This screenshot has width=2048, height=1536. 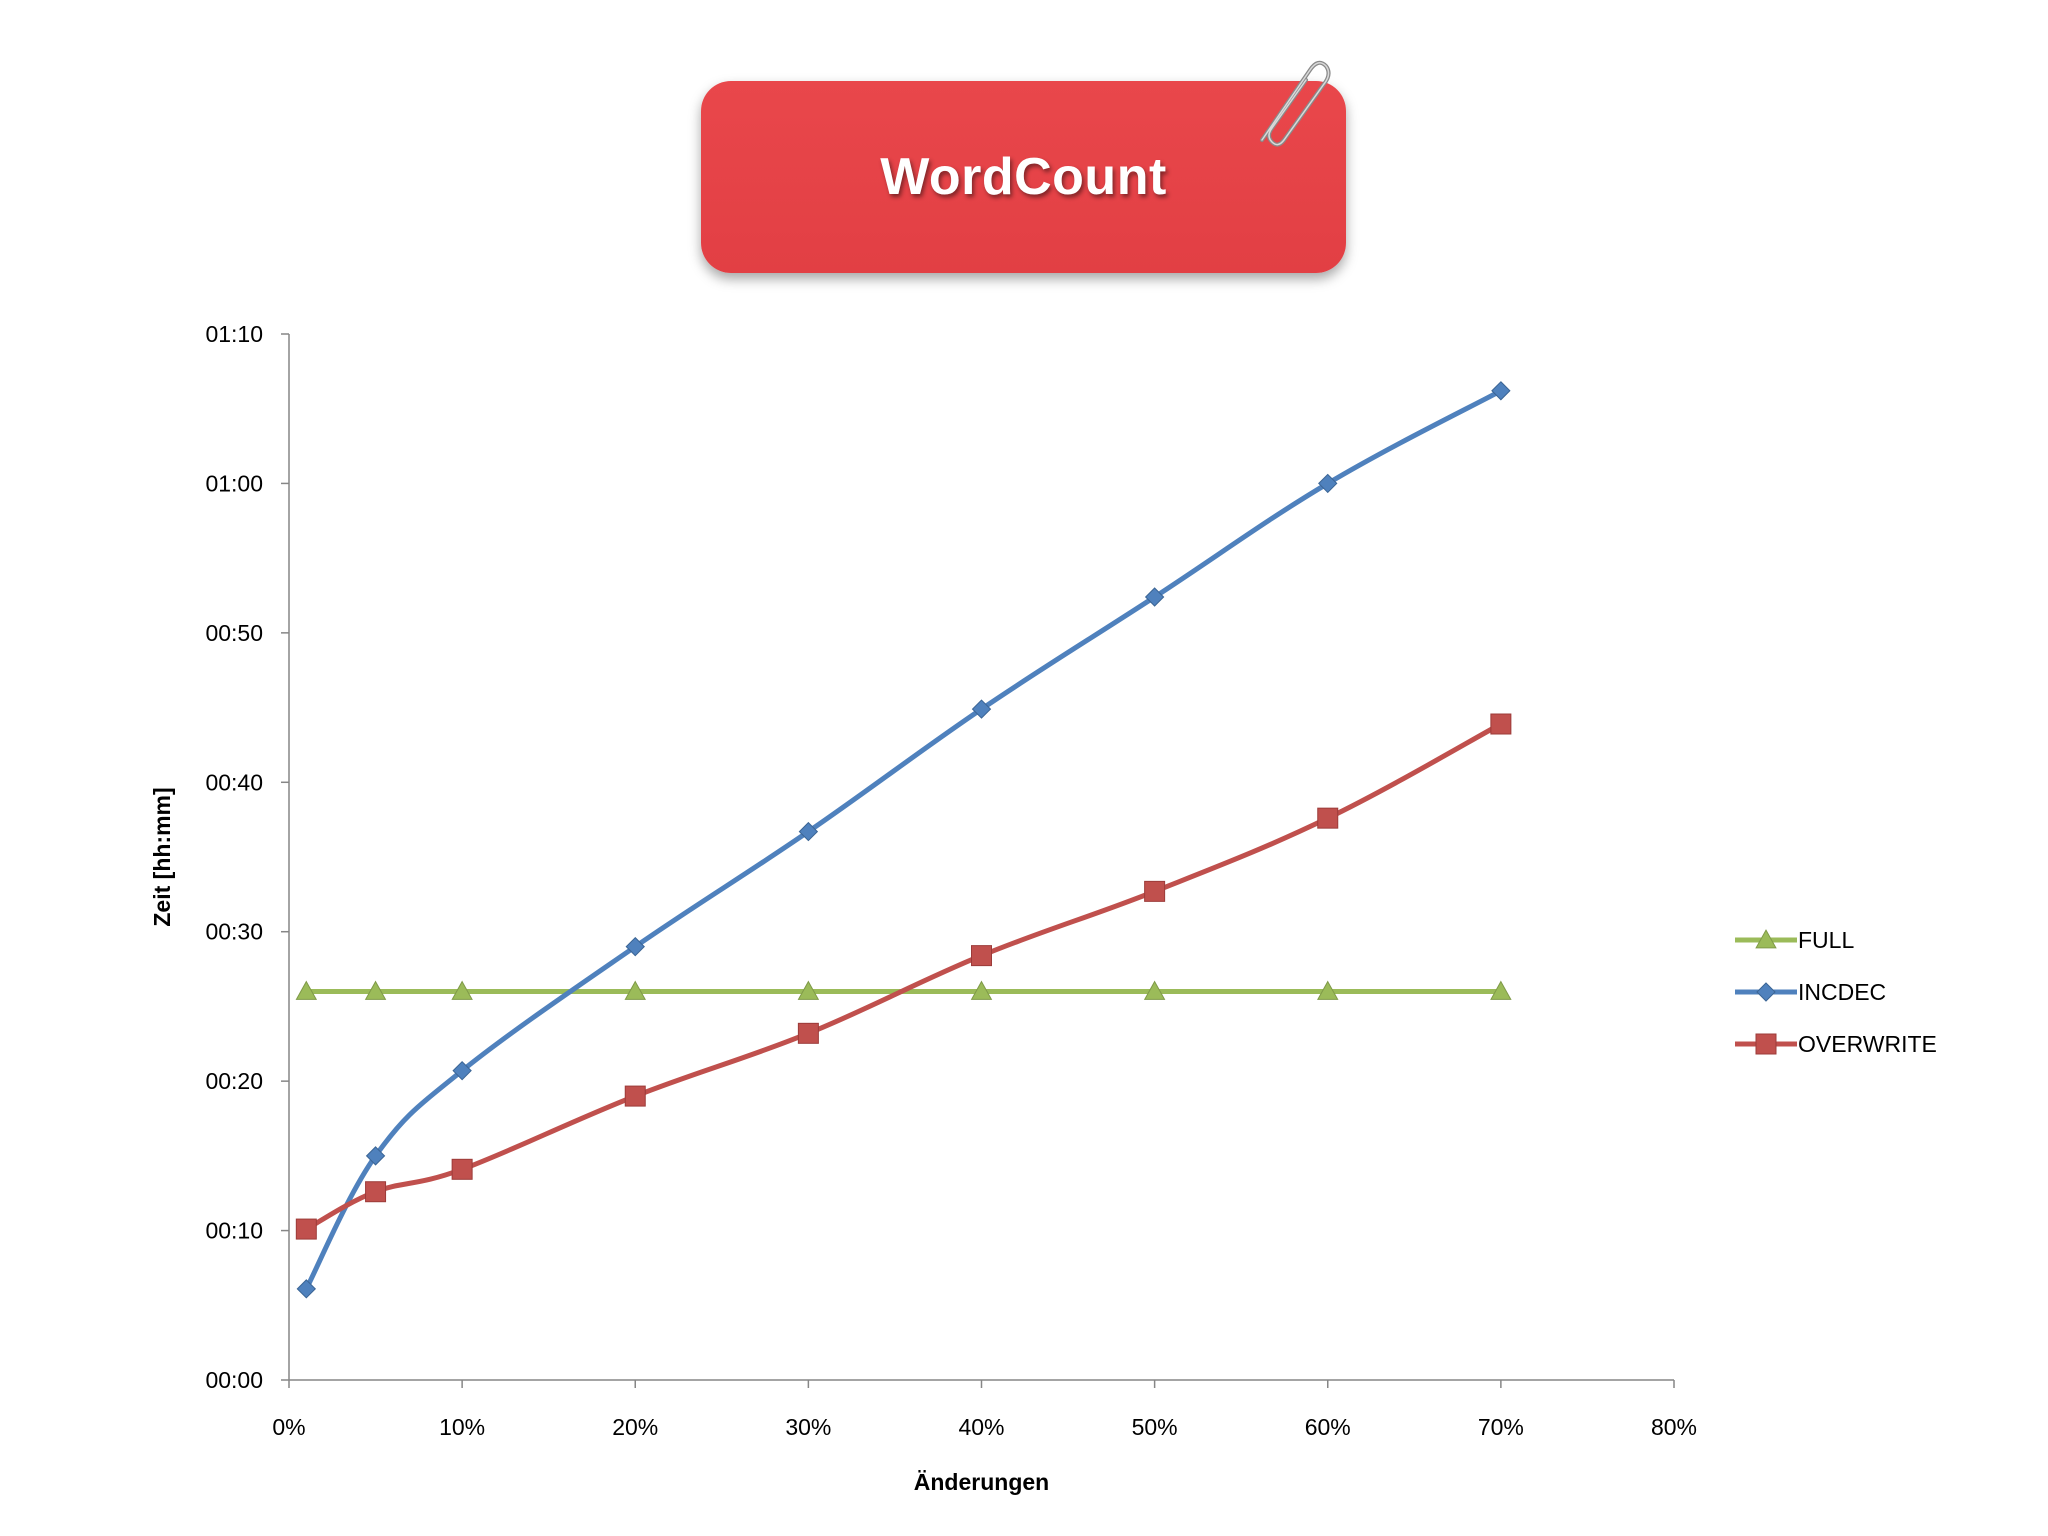 What do you see at coordinates (234, 782) in the screenshot?
I see `y-tick-label: 00:40` at bounding box center [234, 782].